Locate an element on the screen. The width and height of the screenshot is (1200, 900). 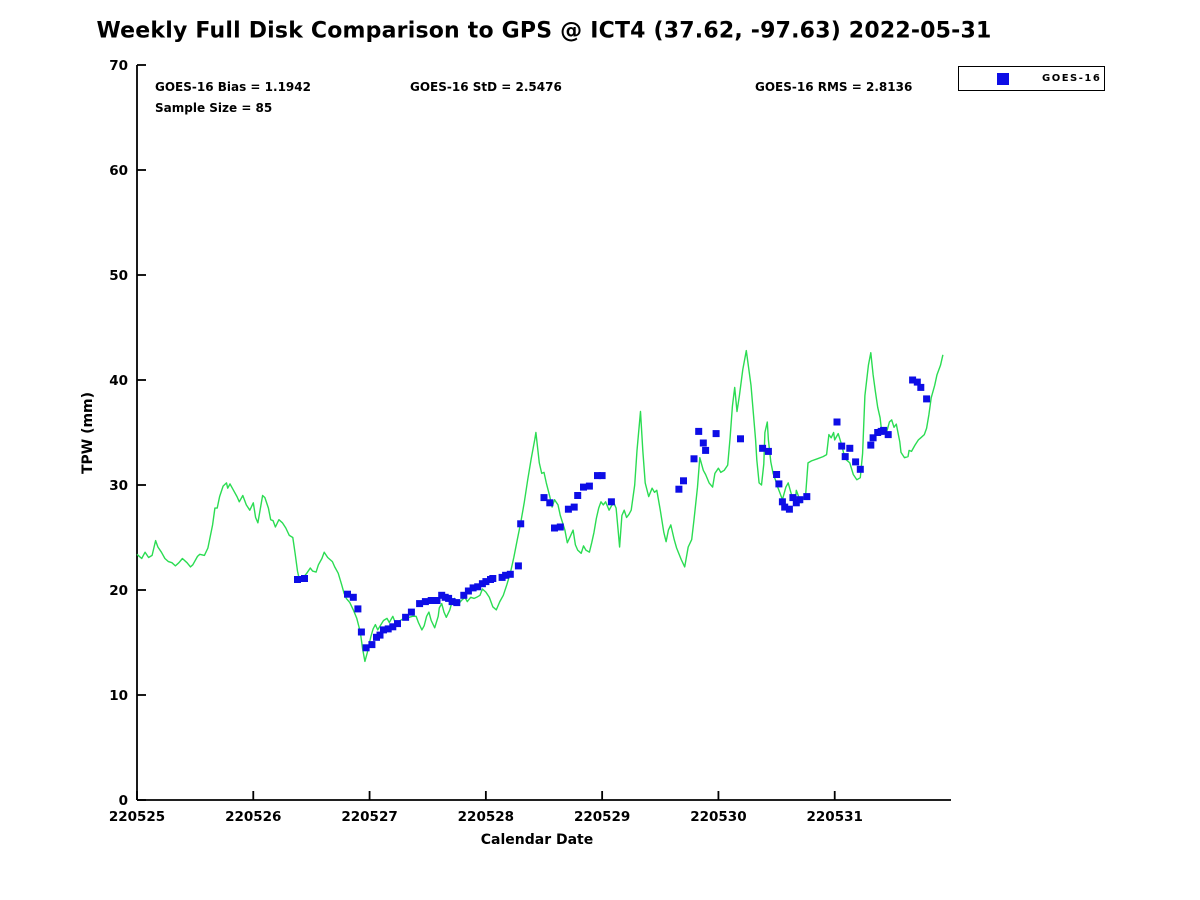
stat-sample-size: Sample Size = 85 is located at coordinates (214, 108).